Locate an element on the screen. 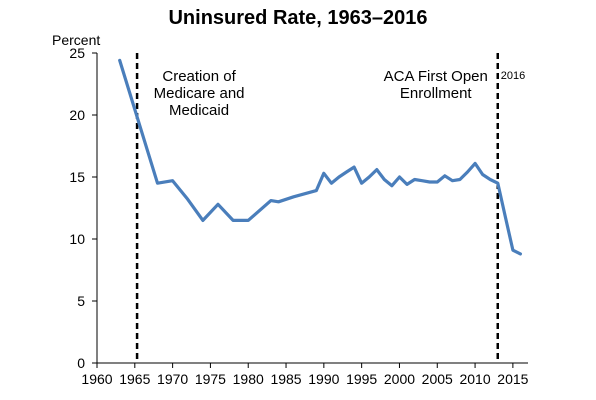 This screenshot has width=596, height=400. x-tick-label: 2015 is located at coordinates (512, 379).